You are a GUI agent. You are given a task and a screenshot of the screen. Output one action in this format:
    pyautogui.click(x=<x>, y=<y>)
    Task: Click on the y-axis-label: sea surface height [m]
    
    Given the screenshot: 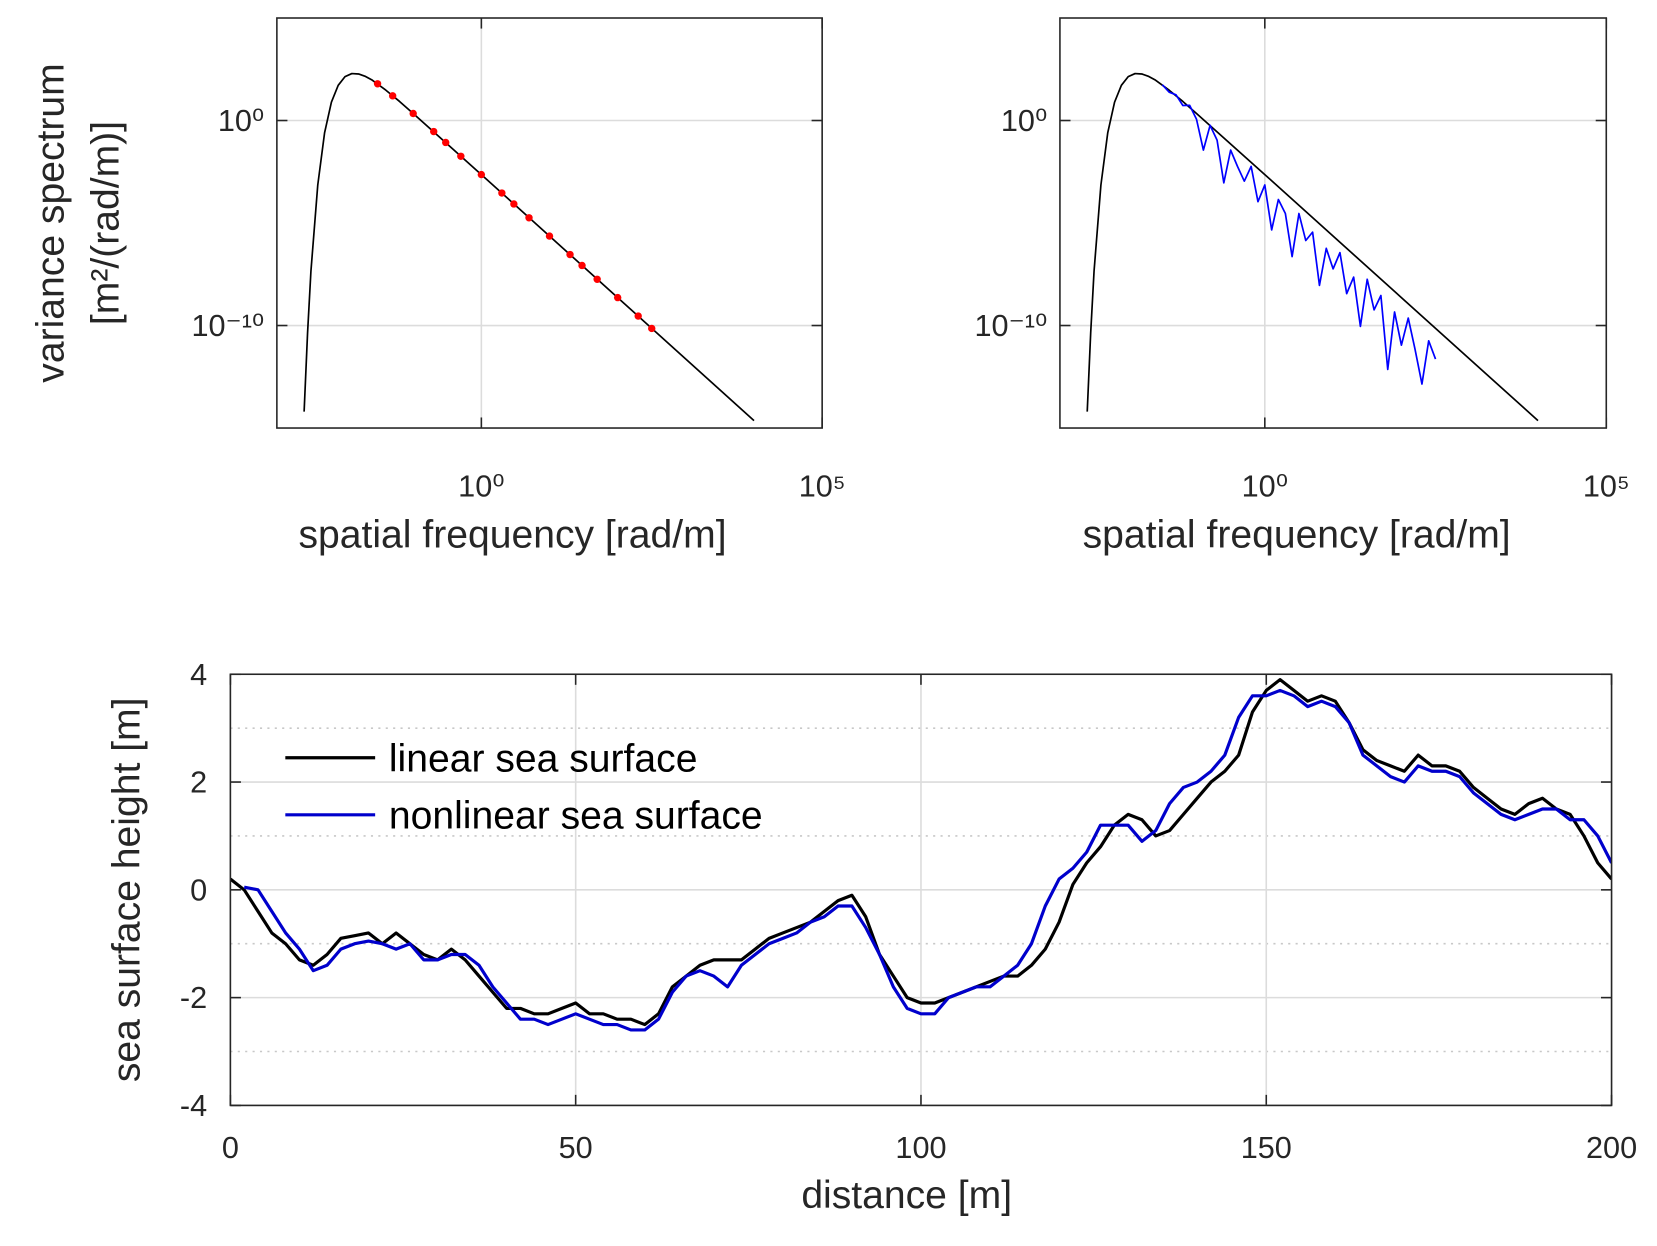 What is the action you would take?
    pyautogui.click(x=126, y=890)
    